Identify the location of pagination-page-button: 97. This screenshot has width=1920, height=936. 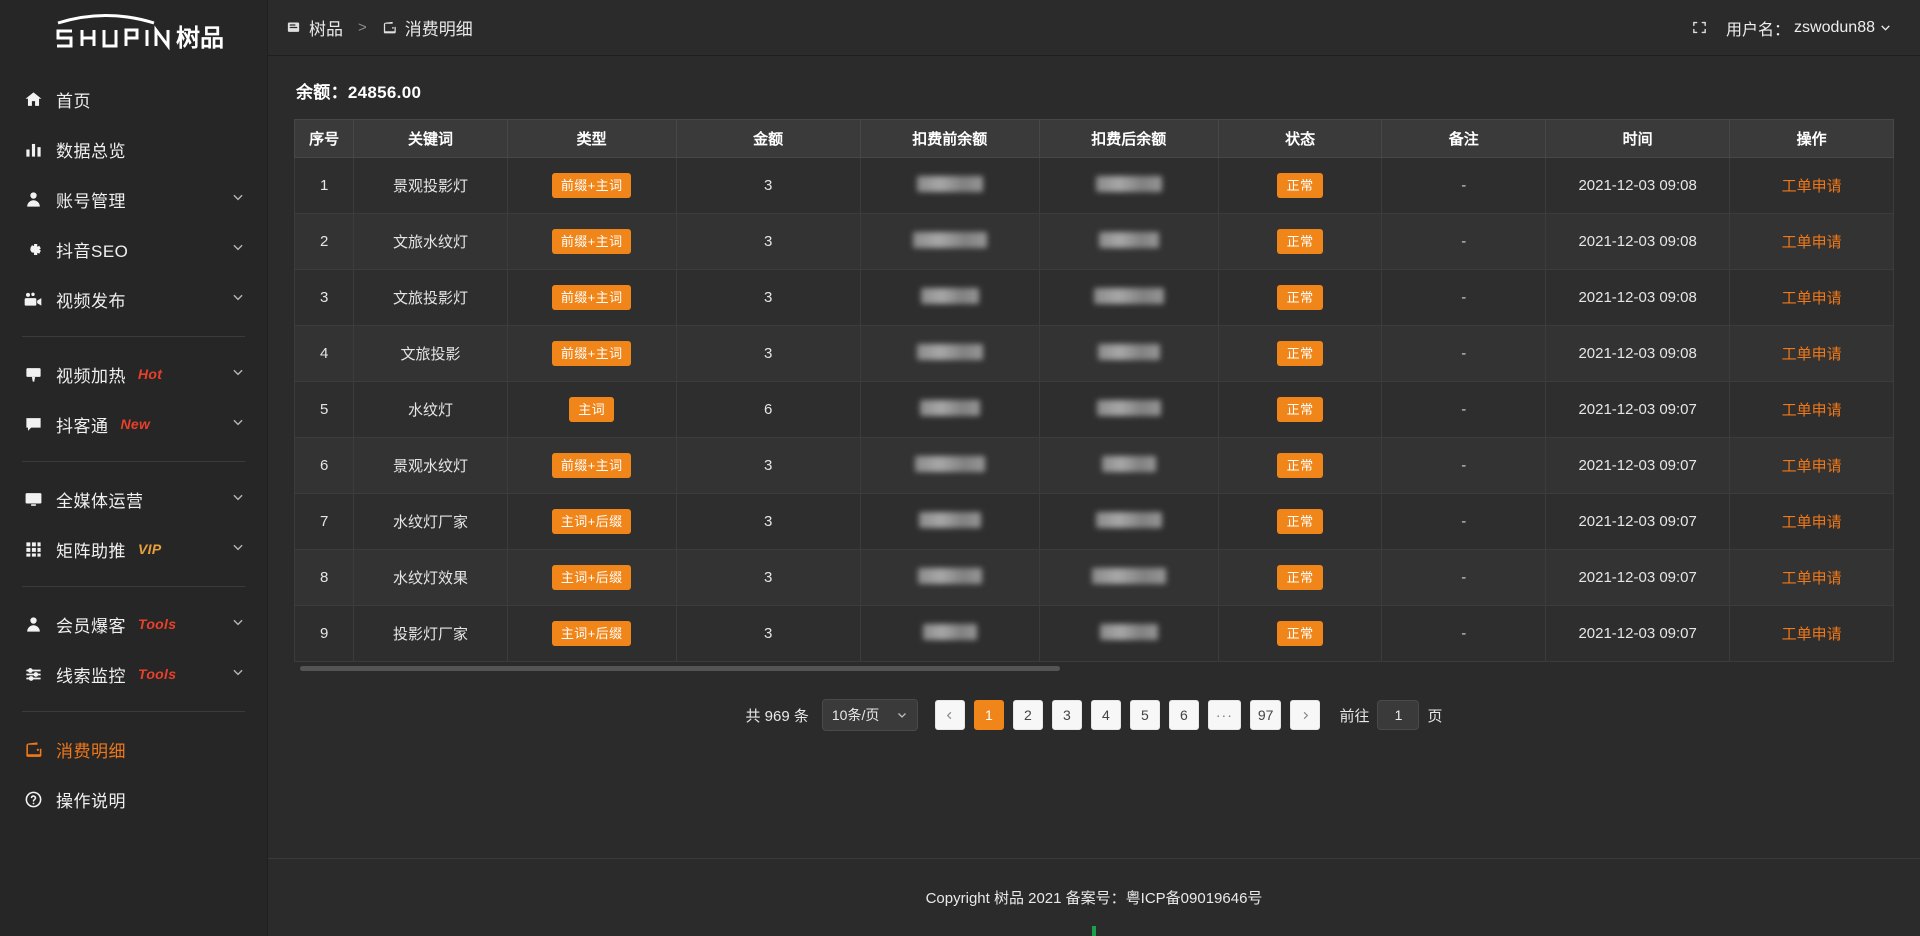
(1265, 715).